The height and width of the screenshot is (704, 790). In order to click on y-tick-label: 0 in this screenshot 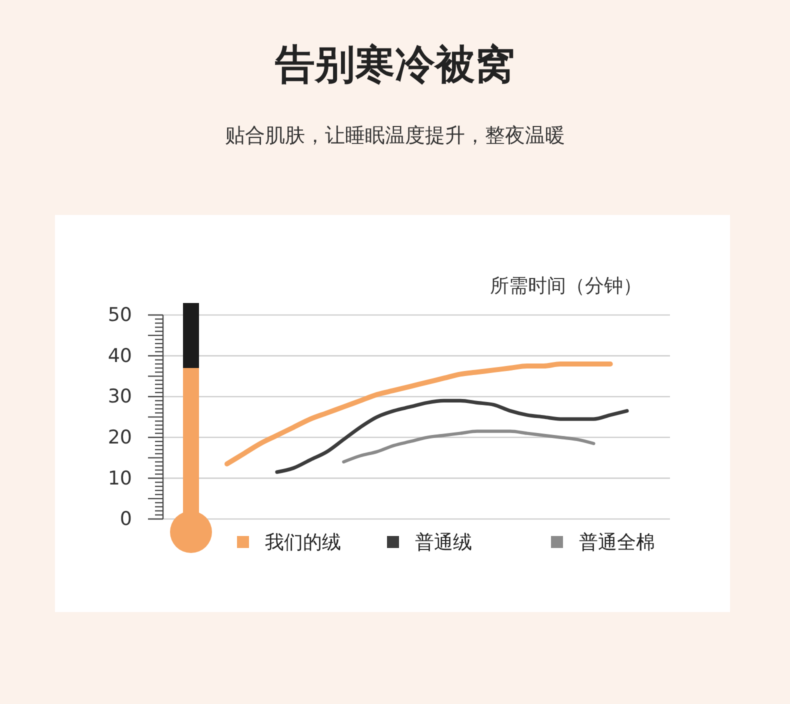, I will do `click(126, 519)`.